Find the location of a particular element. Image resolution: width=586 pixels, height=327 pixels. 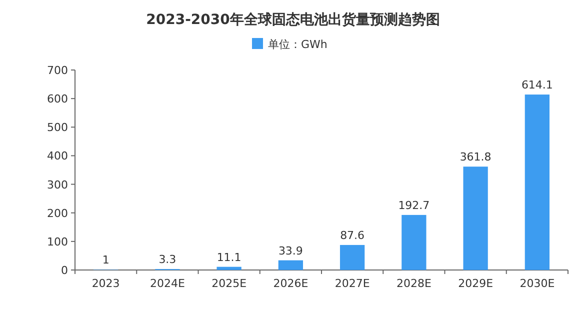

data-label: 192.7 is located at coordinates (414, 205).